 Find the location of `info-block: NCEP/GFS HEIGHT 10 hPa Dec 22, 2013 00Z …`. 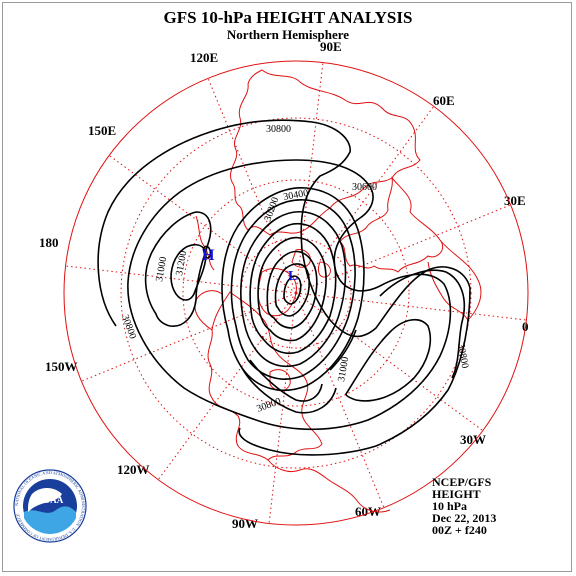

info-block: NCEP/GFS HEIGHT 10 hPa Dec 22, 2013 00Z … is located at coordinates (464, 506).